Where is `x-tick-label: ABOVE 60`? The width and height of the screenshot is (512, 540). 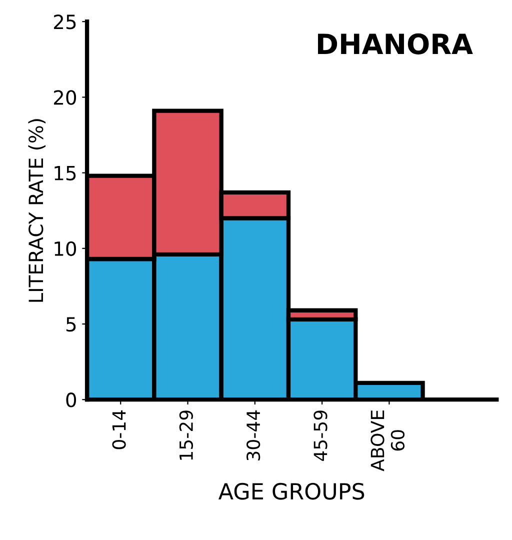 x-tick-label: ABOVE 60 is located at coordinates (387, 441).